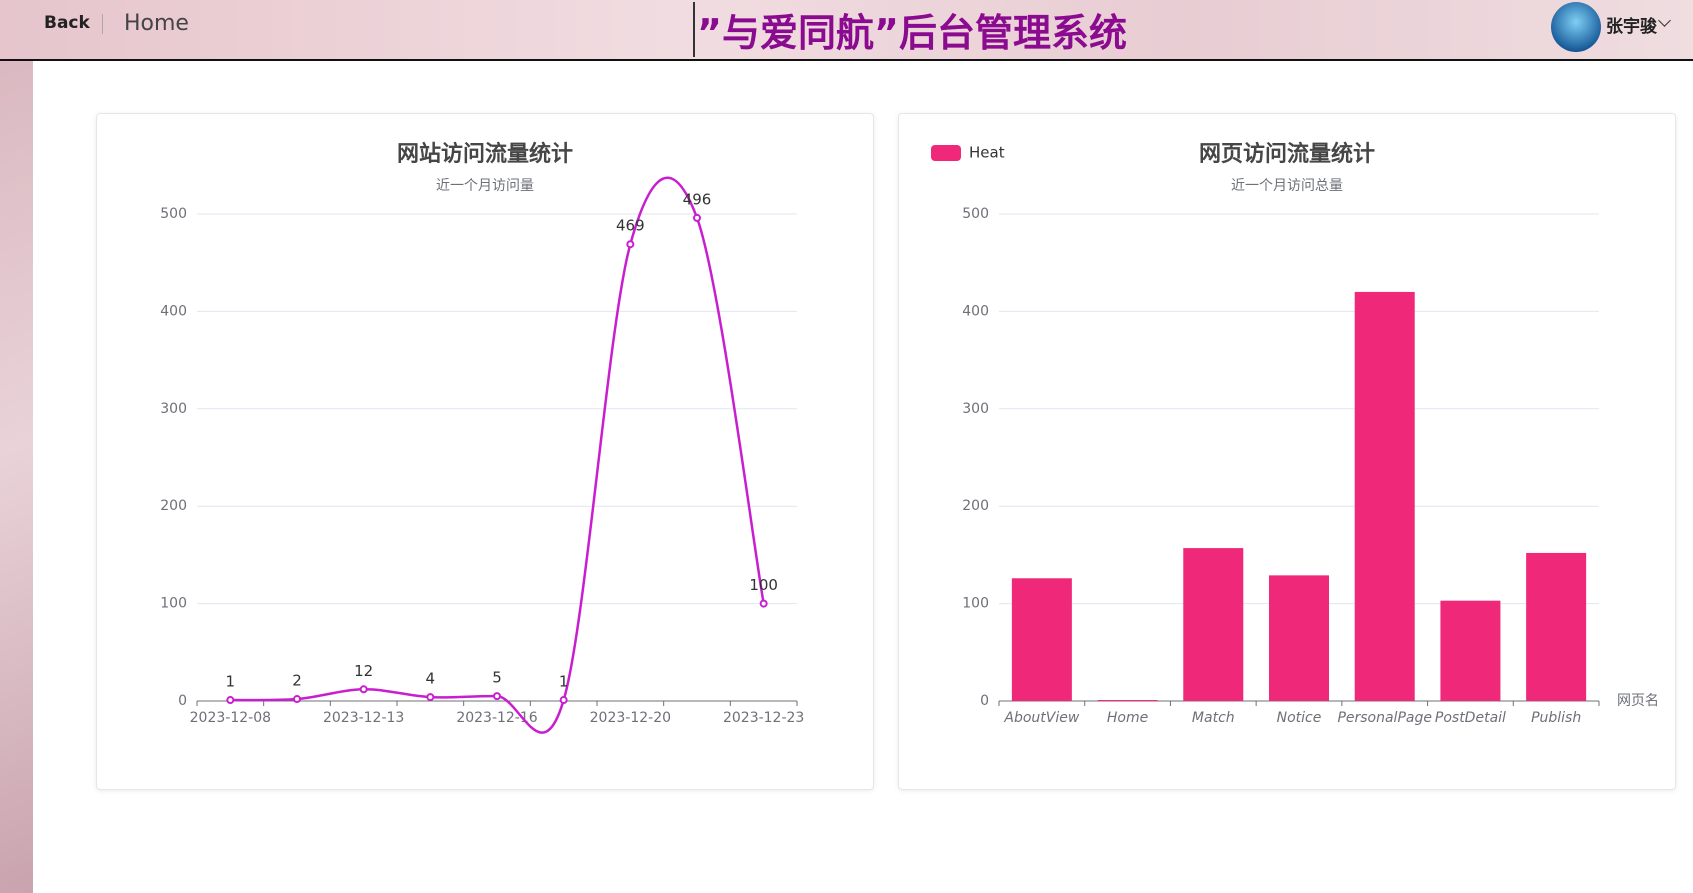 The height and width of the screenshot is (893, 1693). I want to click on user-name: 张宇骏, so click(1631, 27).